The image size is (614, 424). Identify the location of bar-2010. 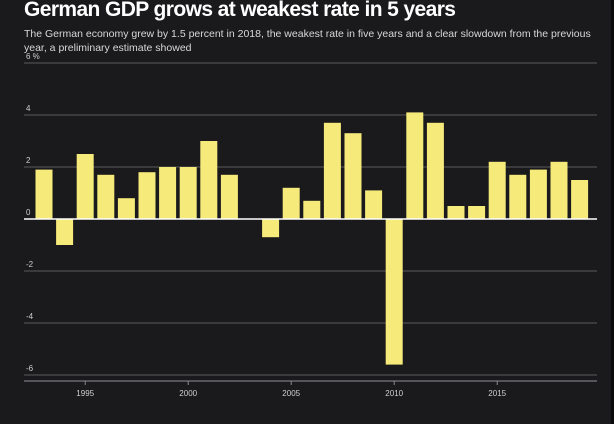
(415, 165).